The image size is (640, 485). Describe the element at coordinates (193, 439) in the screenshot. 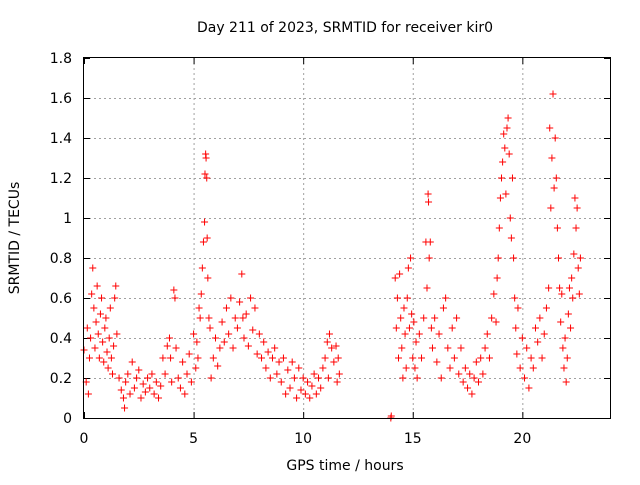

I see `x-tick-label: 5` at that location.